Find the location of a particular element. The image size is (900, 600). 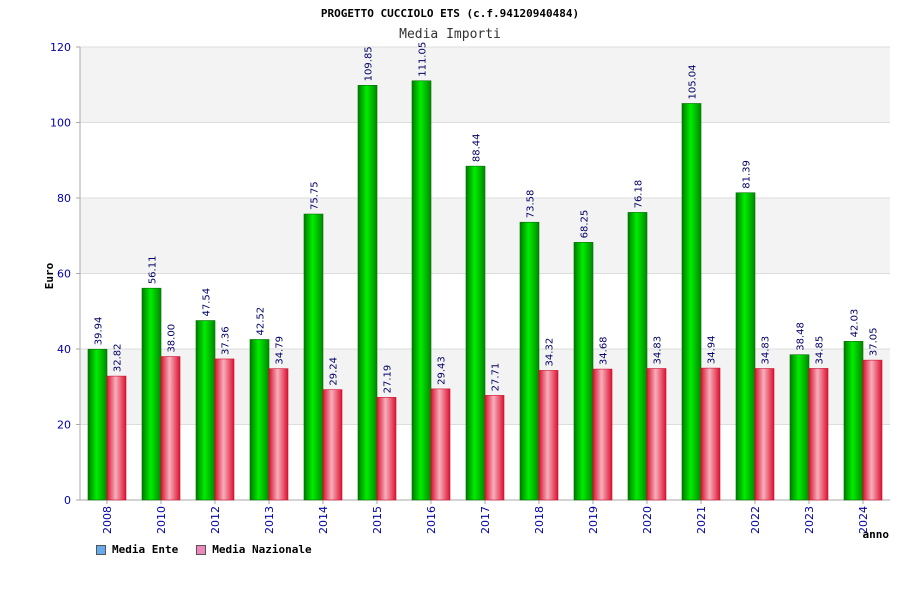

x-tick-label: 2015 is located at coordinates (377, 520).